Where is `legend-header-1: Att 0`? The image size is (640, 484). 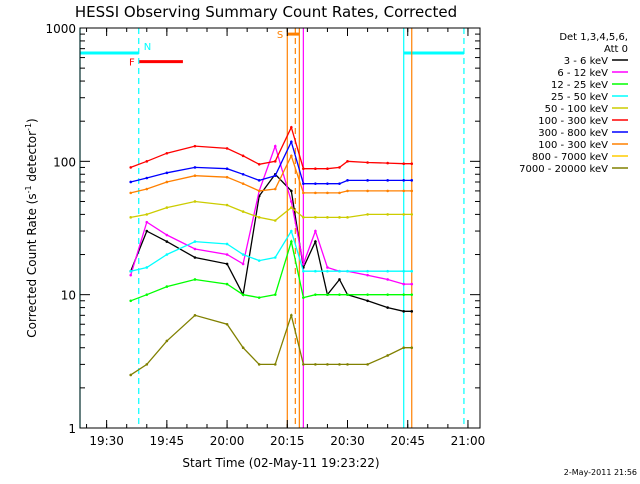 legend-header-1: Att 0 is located at coordinates (616, 49).